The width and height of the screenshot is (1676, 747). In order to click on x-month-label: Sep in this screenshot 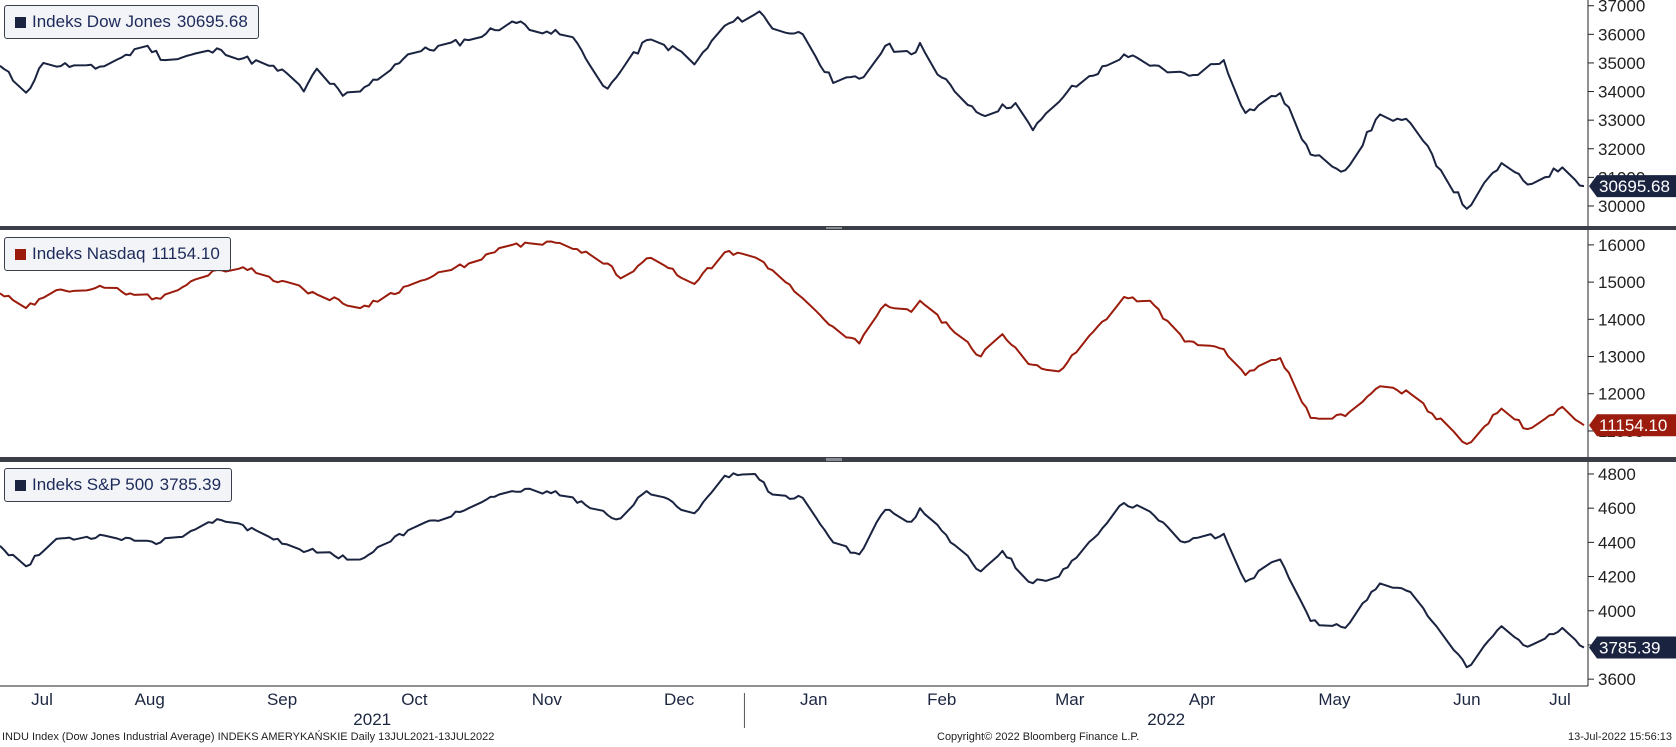, I will do `click(282, 699)`.